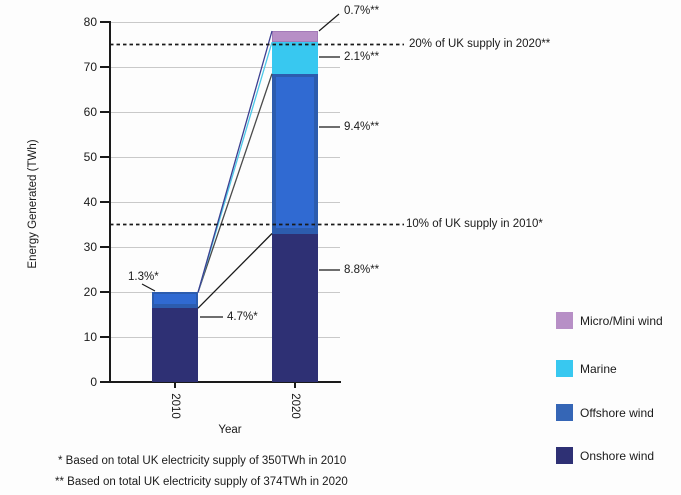 This screenshot has height=495, width=681. Describe the element at coordinates (175, 385) in the screenshot. I see `x-tick-2010` at that location.